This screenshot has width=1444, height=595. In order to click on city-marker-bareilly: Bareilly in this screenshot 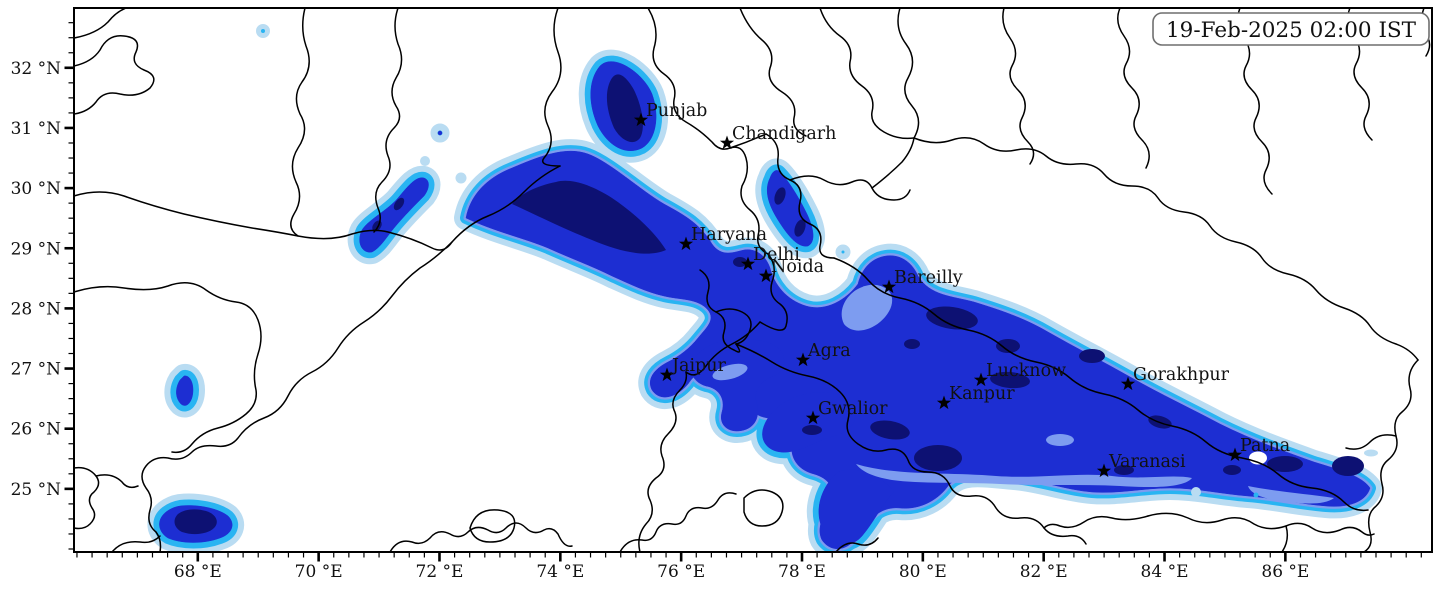, I will do `click(922, 281)`.